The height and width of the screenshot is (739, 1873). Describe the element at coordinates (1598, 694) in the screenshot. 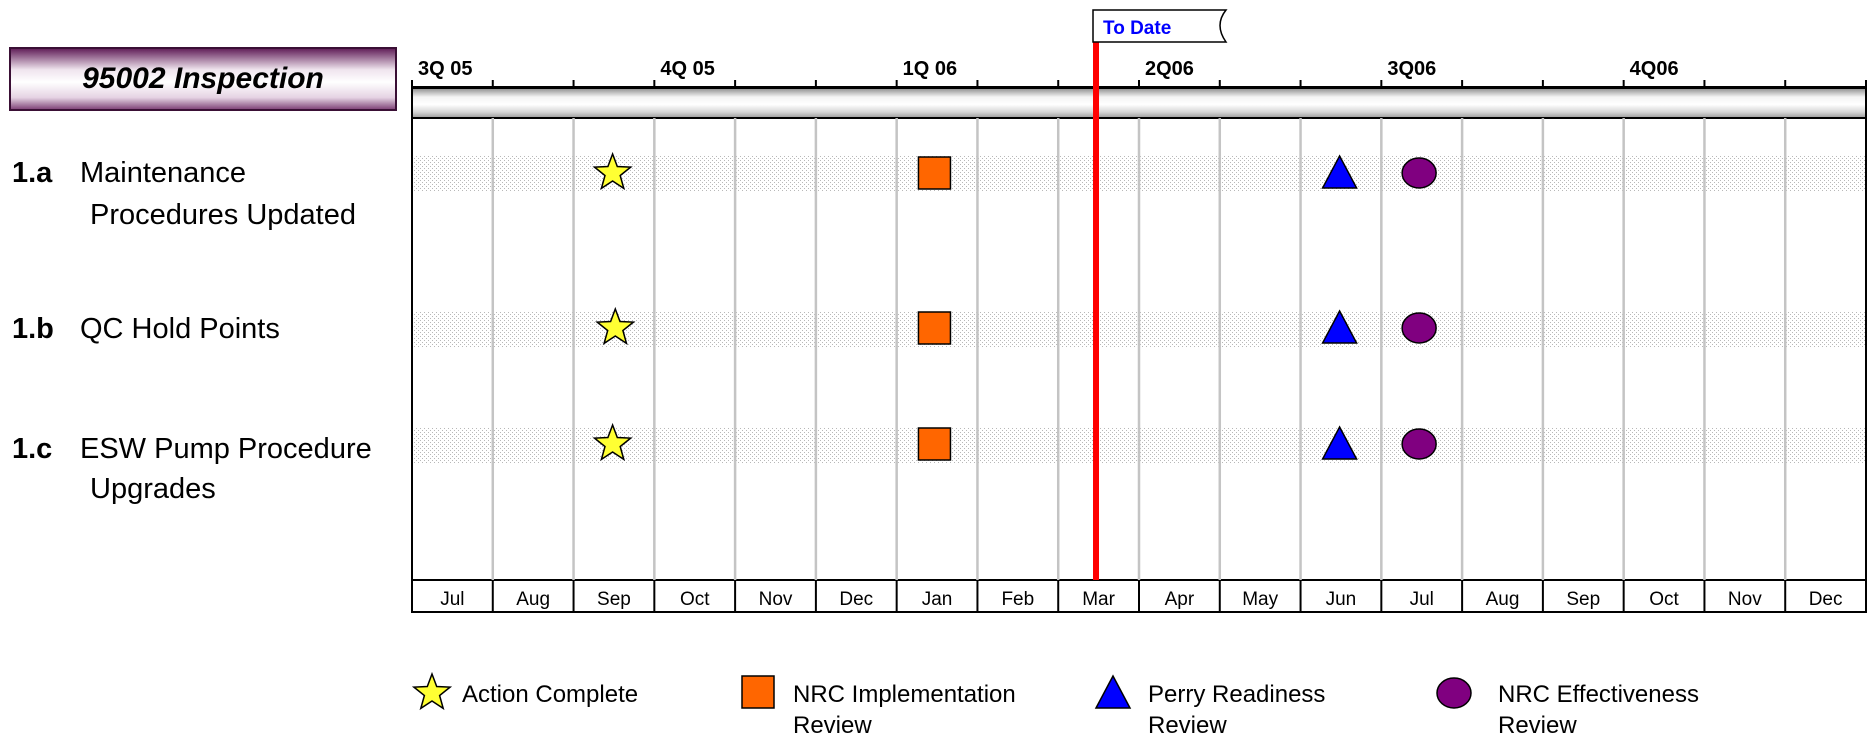

I see `legend-label: NRC Effectiveness` at that location.